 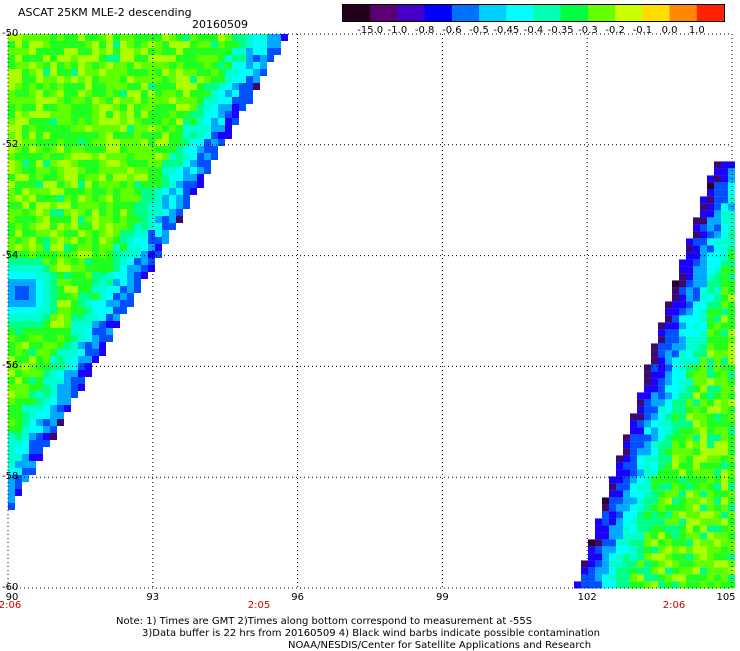 What do you see at coordinates (10, 255) in the screenshot?
I see `latitude-label: -54` at bounding box center [10, 255].